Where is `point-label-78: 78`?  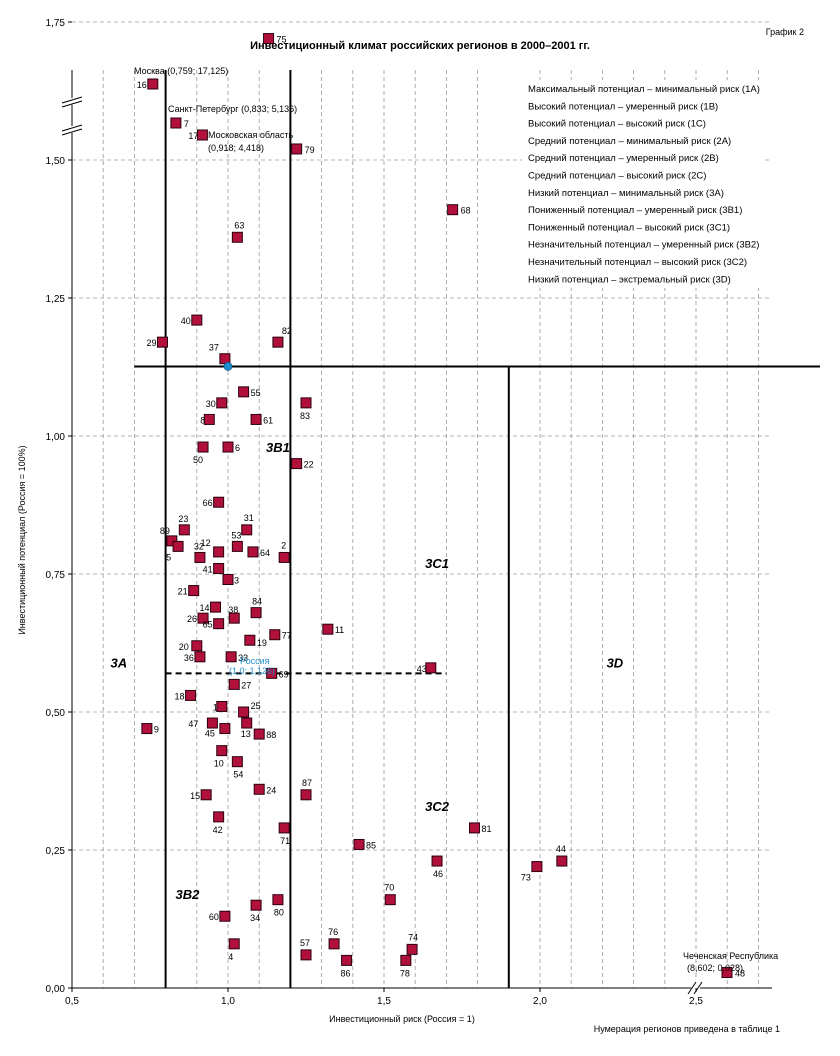
point-label-78: 78 is located at coordinates (405, 973).